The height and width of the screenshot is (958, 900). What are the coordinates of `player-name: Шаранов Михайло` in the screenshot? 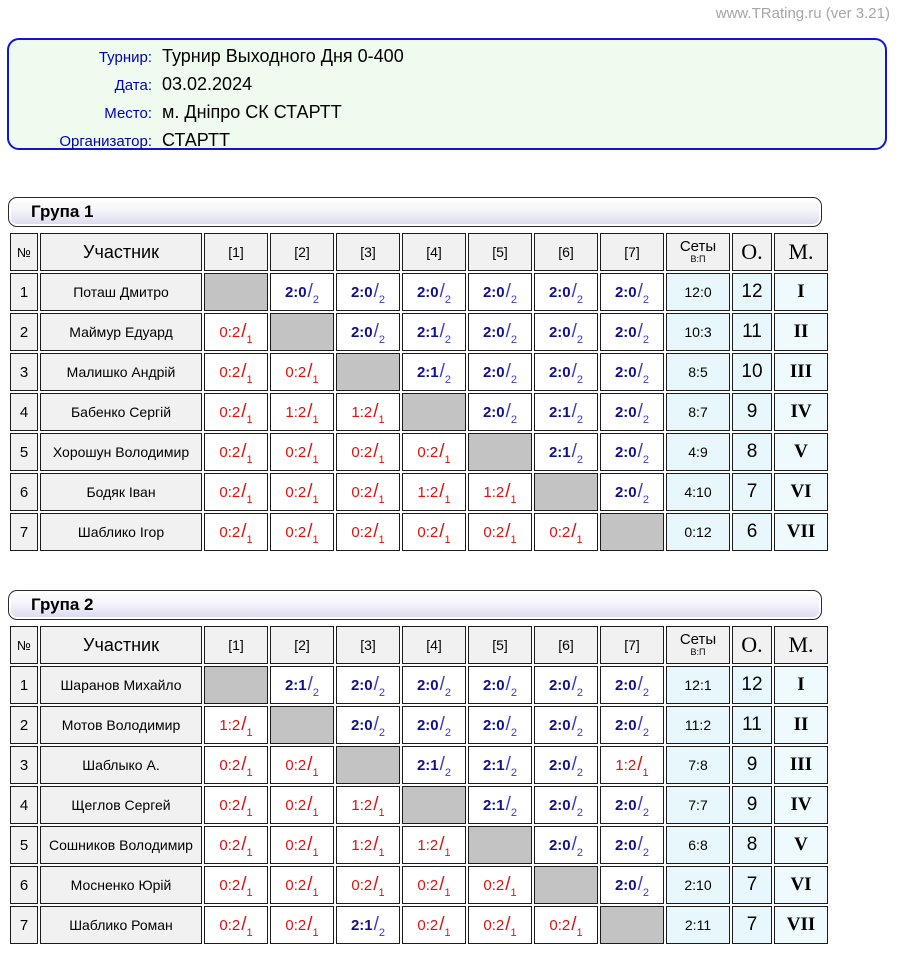 It's located at (121, 685).